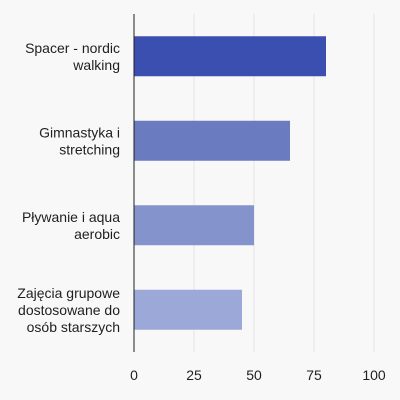 The width and height of the screenshot is (400, 400). Describe the element at coordinates (134, 375) in the screenshot. I see `x-tick-label-0: 0` at that location.